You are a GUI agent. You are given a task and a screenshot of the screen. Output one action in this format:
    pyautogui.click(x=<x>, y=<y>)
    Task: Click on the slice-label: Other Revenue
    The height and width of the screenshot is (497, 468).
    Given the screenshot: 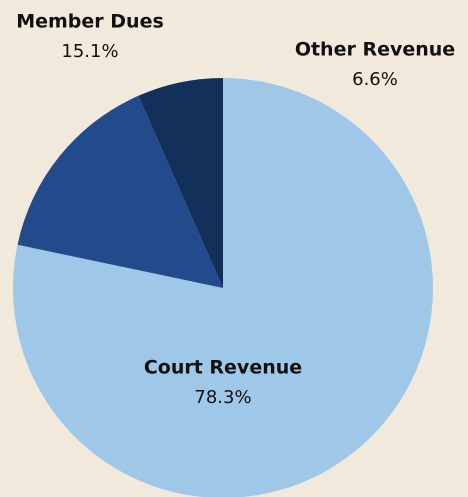 What is the action you would take?
    pyautogui.click(x=375, y=50)
    